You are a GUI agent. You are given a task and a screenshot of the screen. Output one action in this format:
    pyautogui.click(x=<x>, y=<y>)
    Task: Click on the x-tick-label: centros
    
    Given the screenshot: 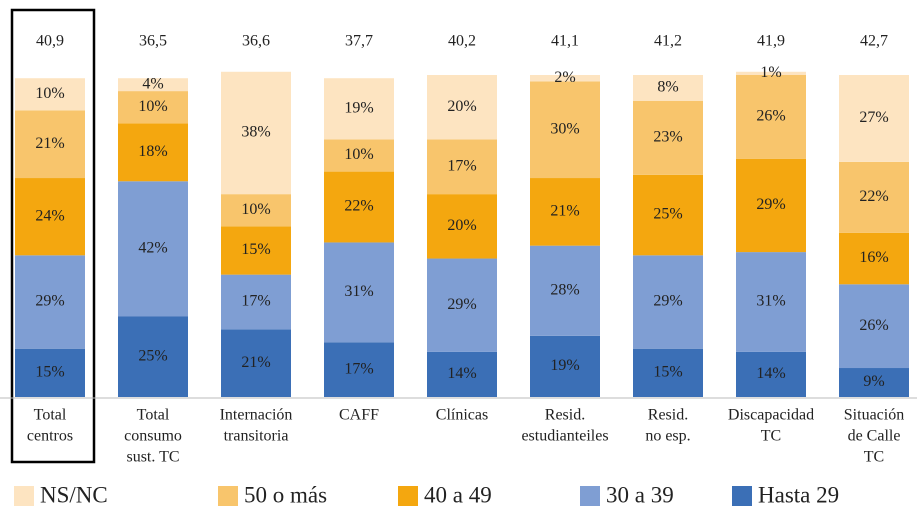 What is the action you would take?
    pyautogui.click(x=50, y=436)
    